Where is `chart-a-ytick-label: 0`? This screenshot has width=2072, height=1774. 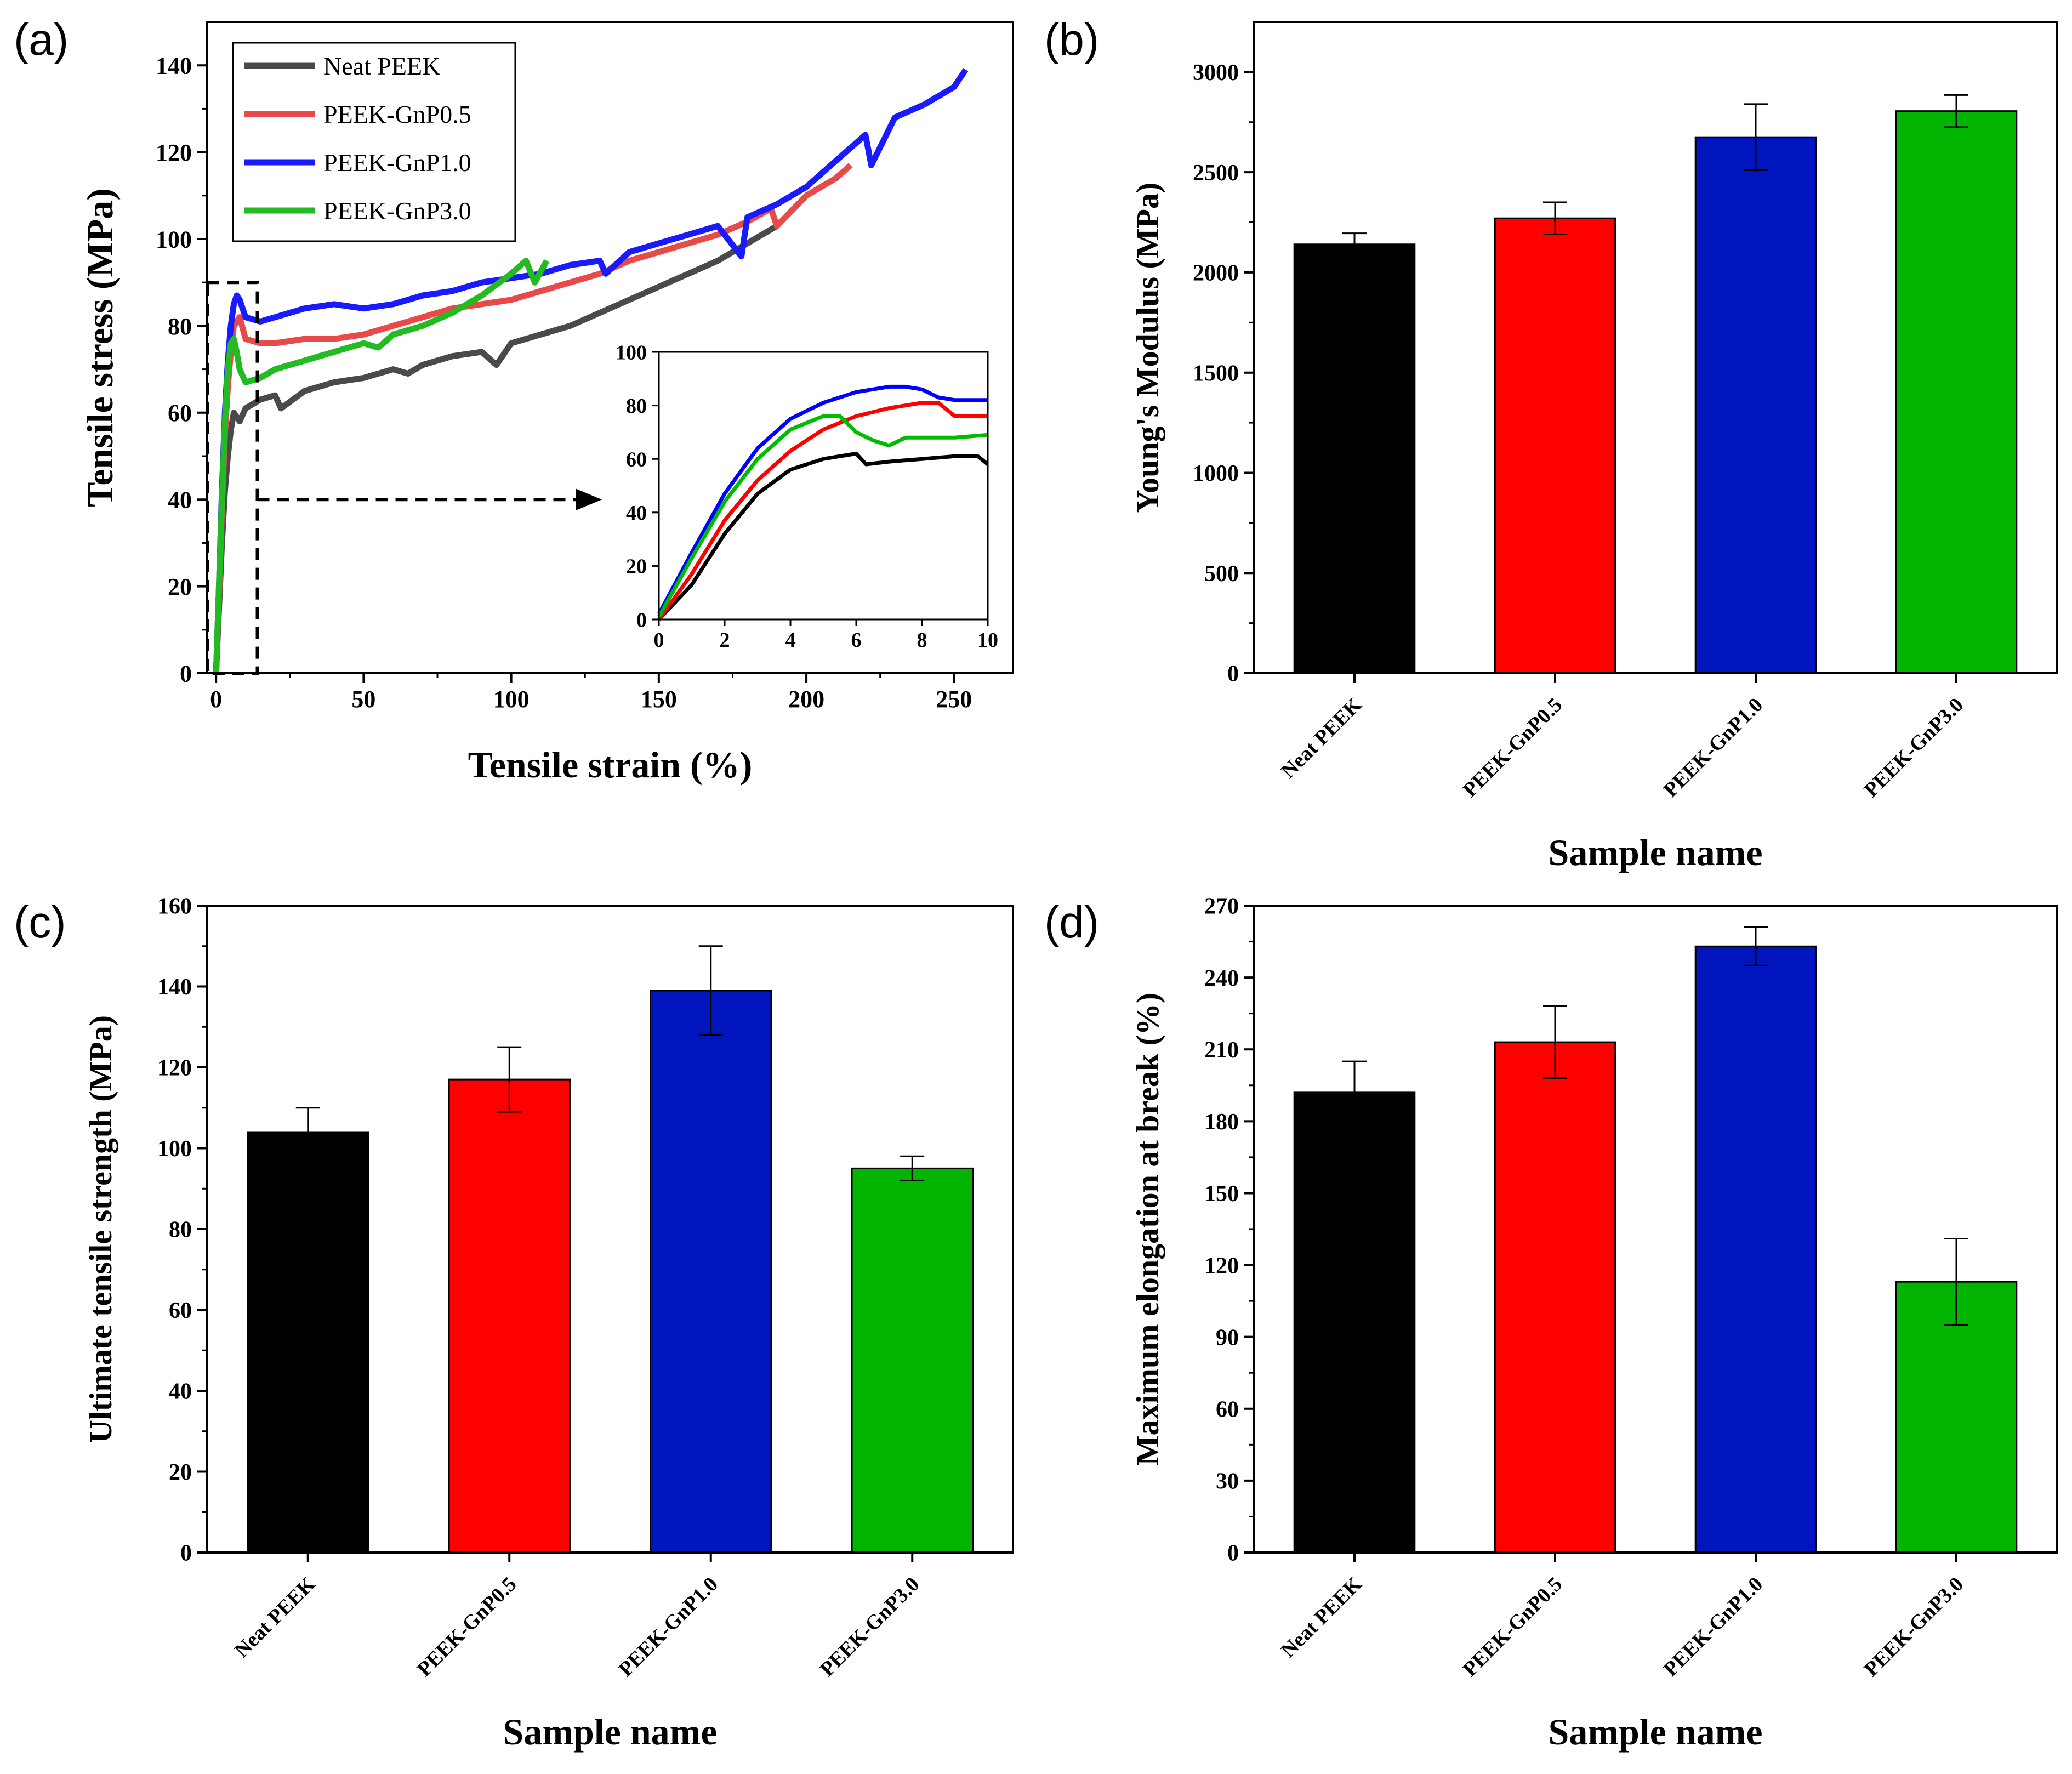
chart-a-ytick-label: 0 is located at coordinates (186, 673).